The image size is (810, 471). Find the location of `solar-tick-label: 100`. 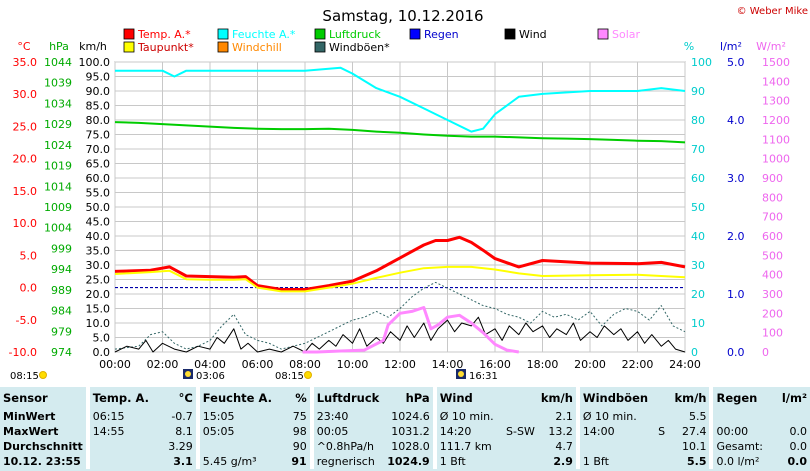

solar-tick-label: 100 is located at coordinates (772, 333).